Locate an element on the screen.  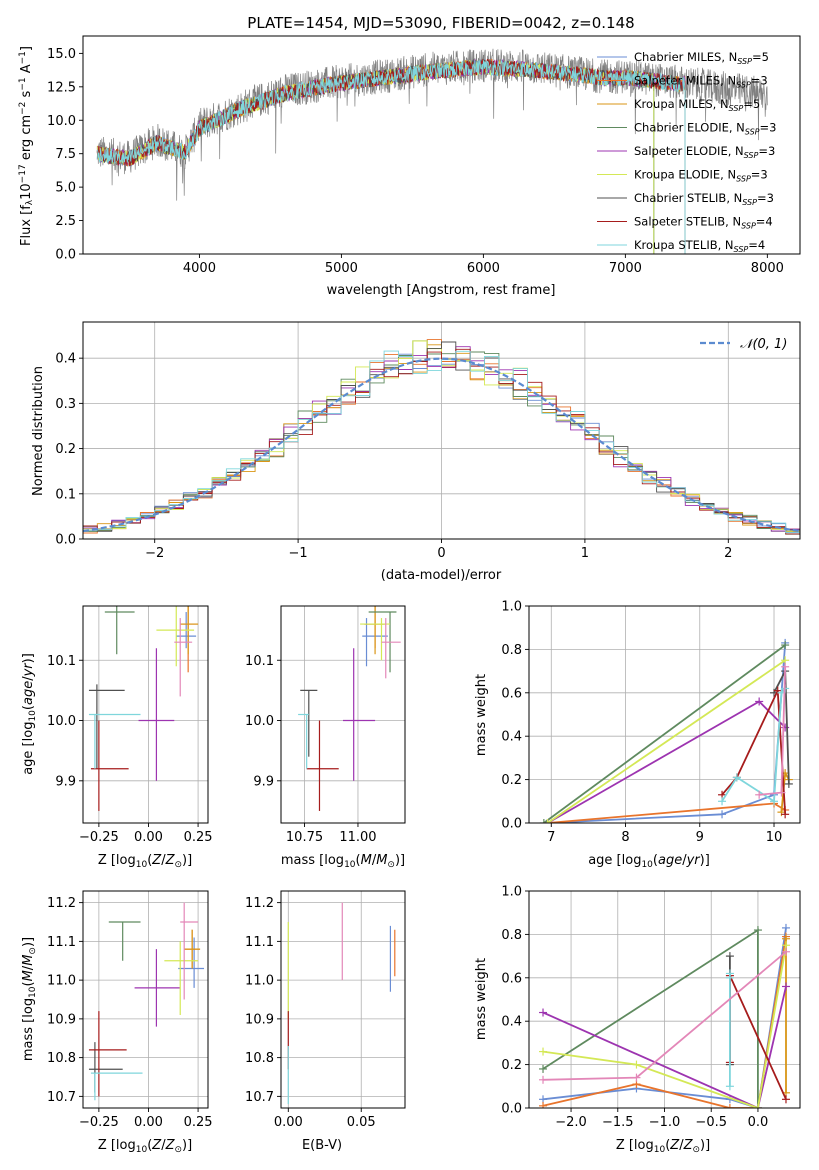
spectrum-ytick-label: 15.0 is located at coordinates (61, 54).